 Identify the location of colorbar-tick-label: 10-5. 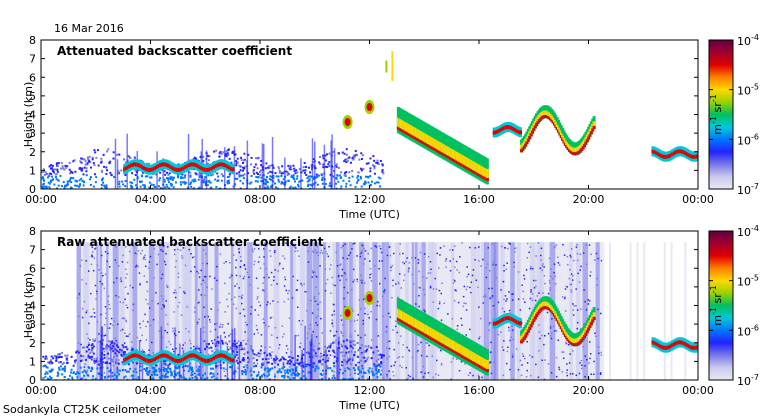
(748, 90).